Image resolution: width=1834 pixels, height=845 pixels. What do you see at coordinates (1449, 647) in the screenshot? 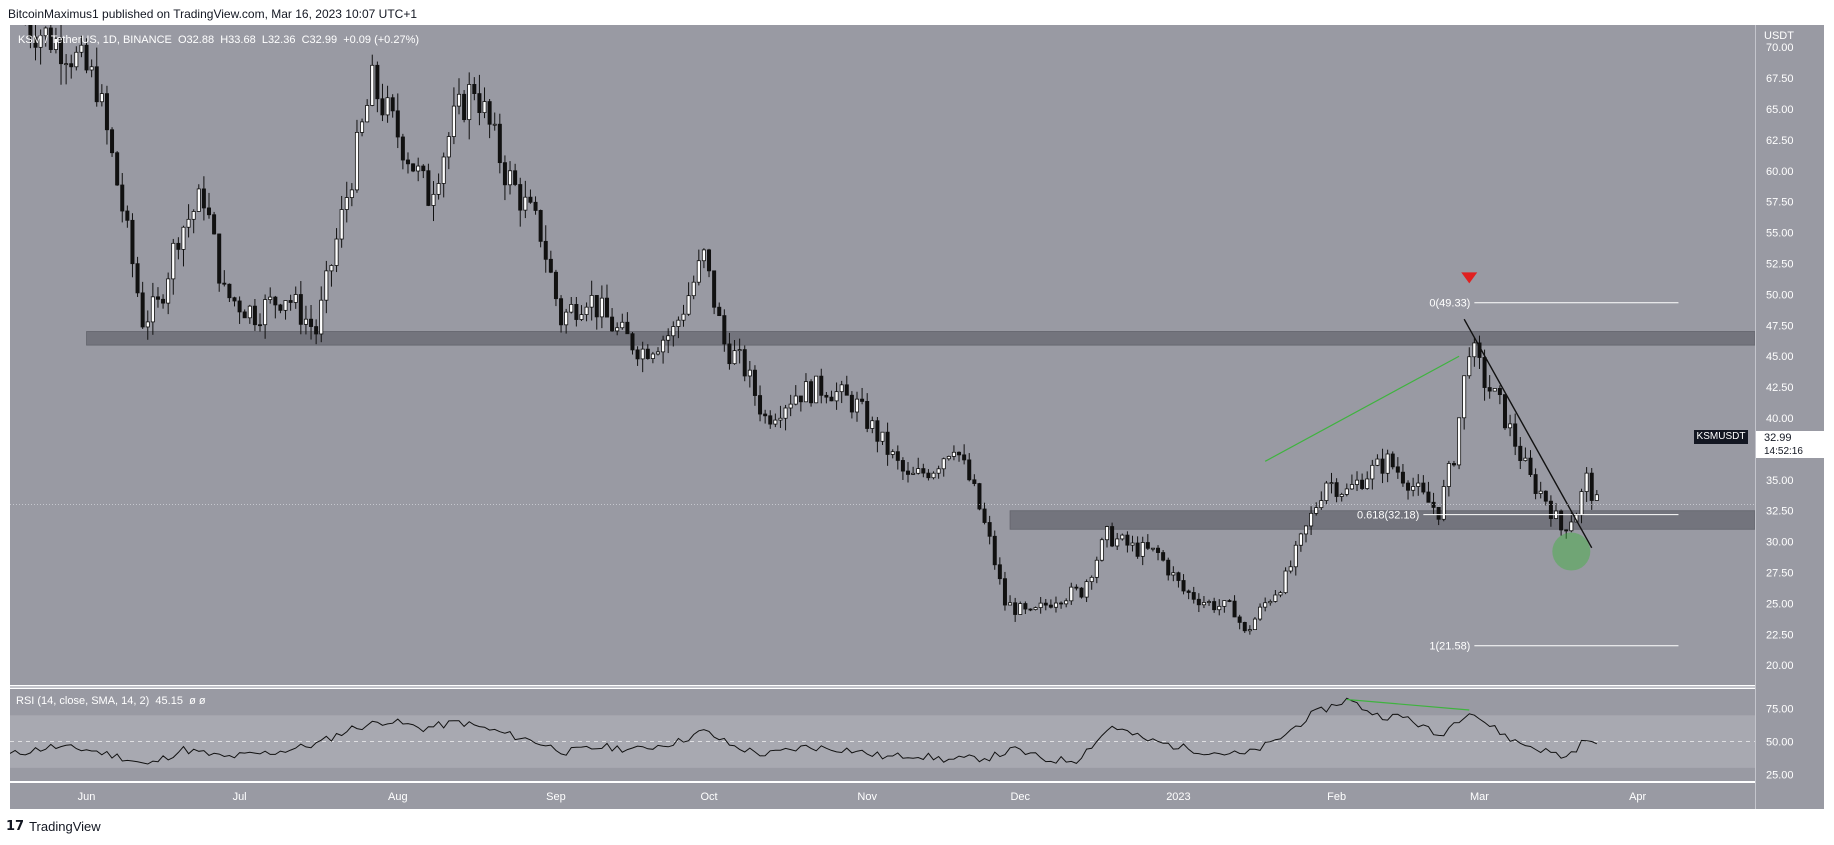
I see `fib-level-label: 1(21.58)` at bounding box center [1449, 647].